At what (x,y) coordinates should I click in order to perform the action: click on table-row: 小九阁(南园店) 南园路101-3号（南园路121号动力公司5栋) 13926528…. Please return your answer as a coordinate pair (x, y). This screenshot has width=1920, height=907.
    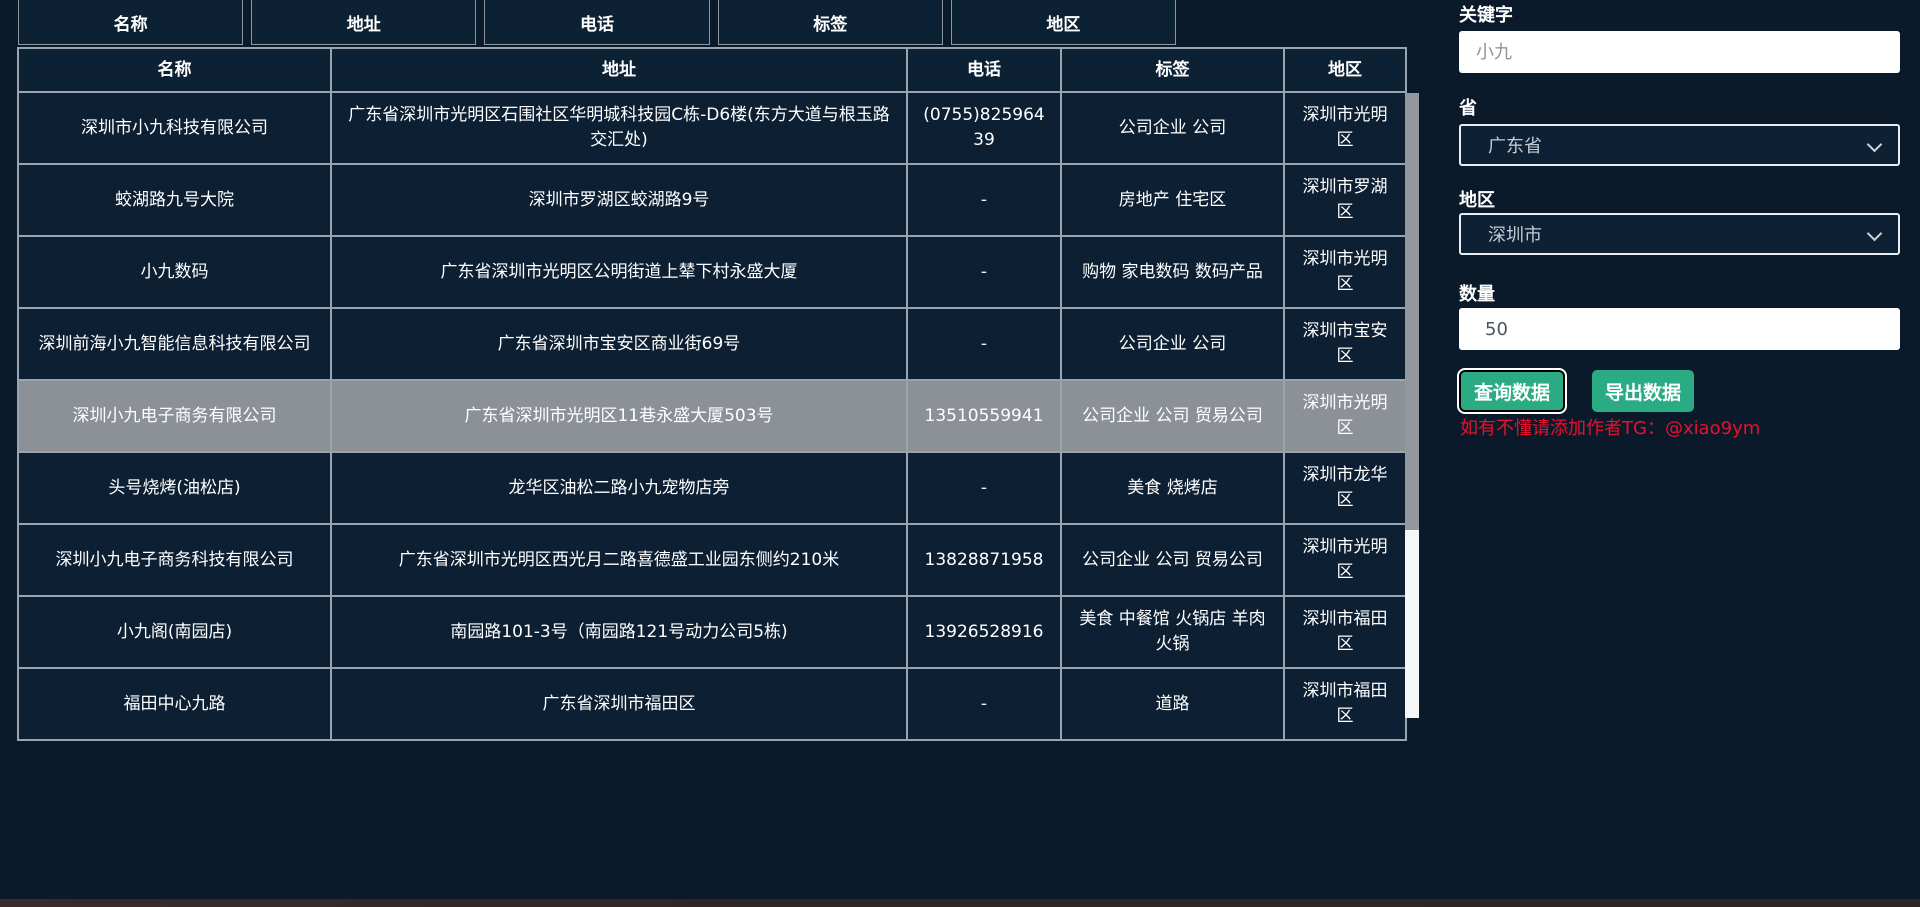
    Looking at the image, I should click on (712, 632).